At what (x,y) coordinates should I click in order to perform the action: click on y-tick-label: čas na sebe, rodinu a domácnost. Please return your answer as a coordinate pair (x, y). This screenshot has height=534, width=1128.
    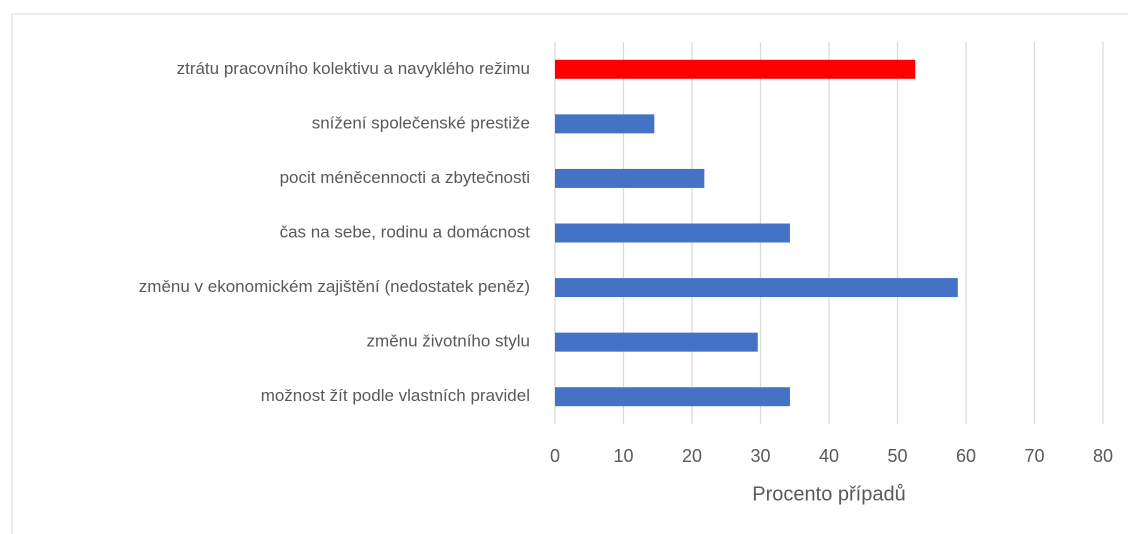
    Looking at the image, I should click on (405, 231).